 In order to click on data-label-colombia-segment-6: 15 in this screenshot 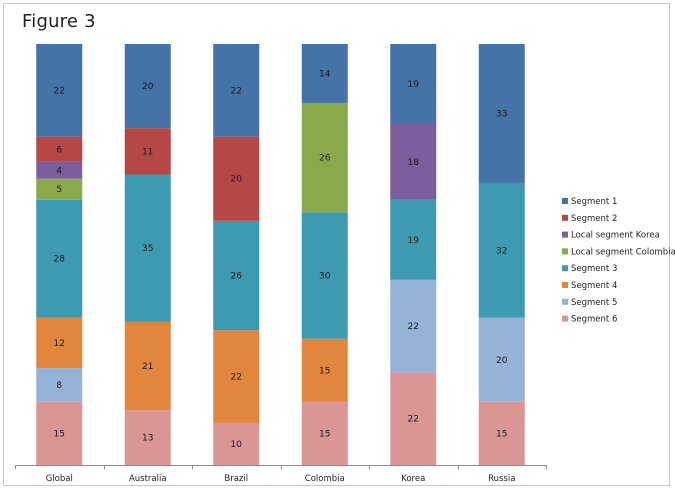, I will do `click(324, 434)`.